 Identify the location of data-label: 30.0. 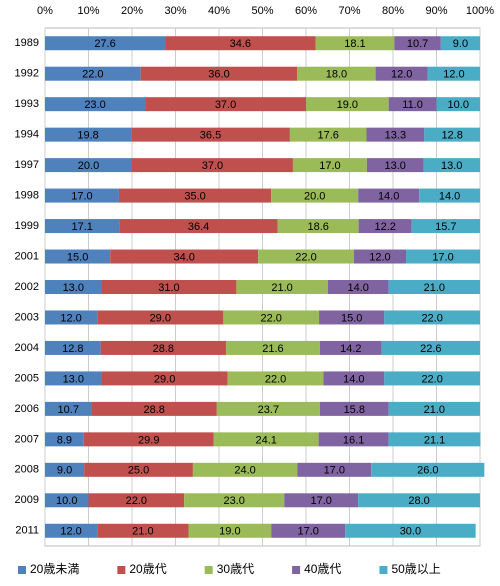
(410, 532).